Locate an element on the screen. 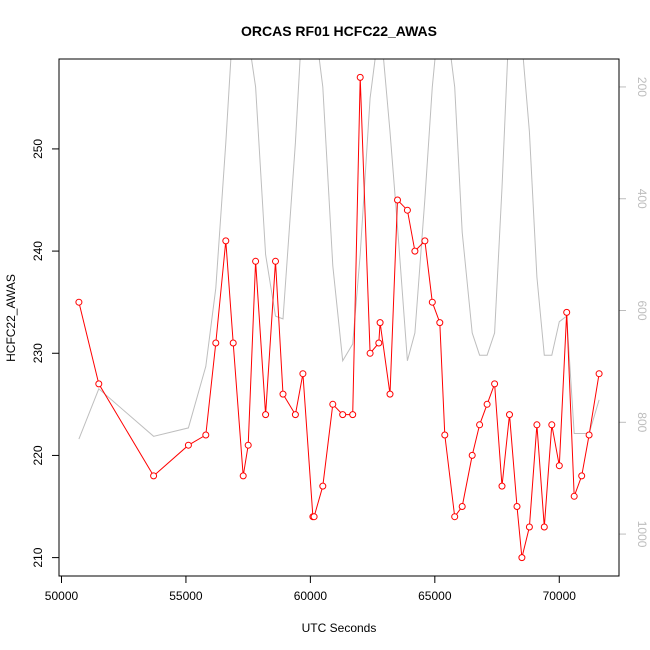 This screenshot has height=650, width=650. y-tick-label: 250 is located at coordinates (38, 149).